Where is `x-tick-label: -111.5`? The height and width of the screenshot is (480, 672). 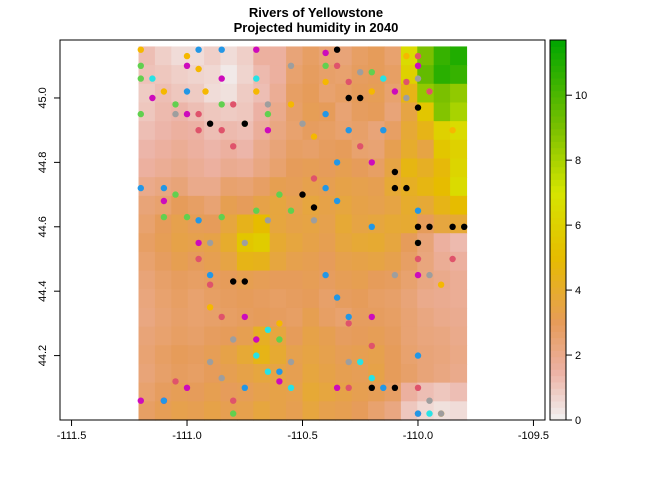 x-tick-label: -111.5 is located at coordinates (72, 436).